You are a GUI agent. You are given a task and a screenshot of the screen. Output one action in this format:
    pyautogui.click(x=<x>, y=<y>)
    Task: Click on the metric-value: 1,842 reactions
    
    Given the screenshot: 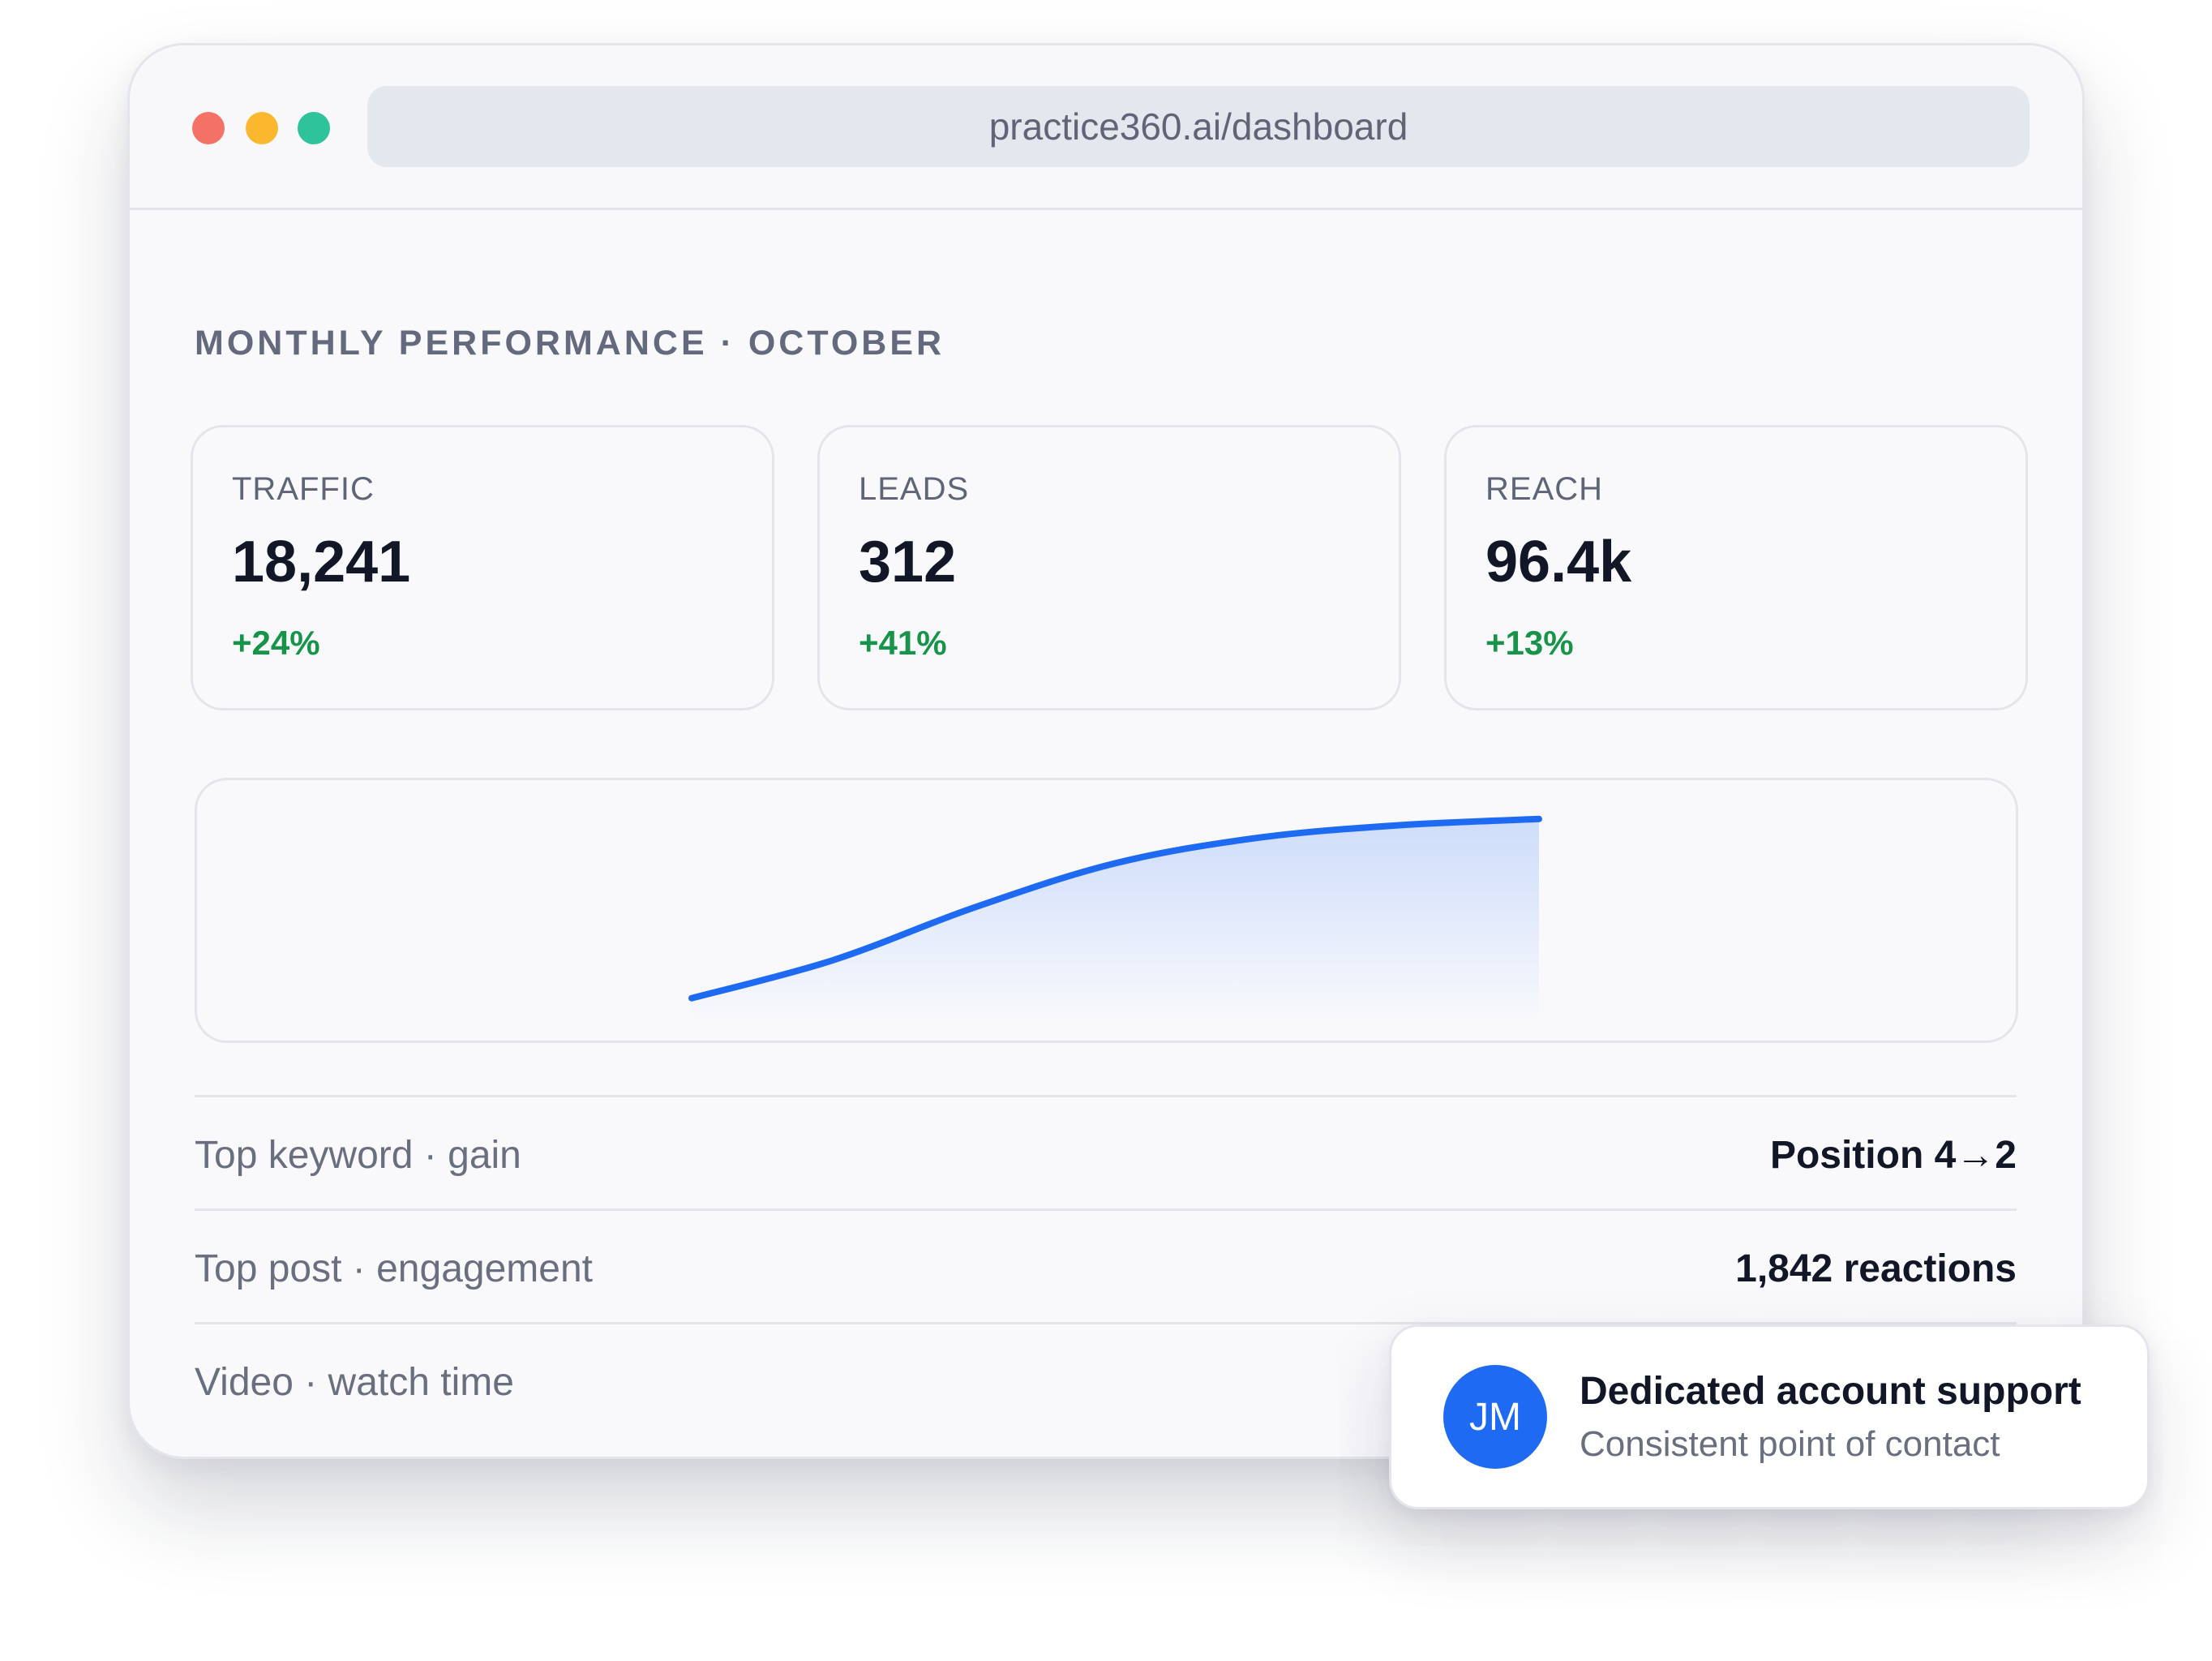 What is the action you would take?
    pyautogui.click(x=1876, y=1268)
    